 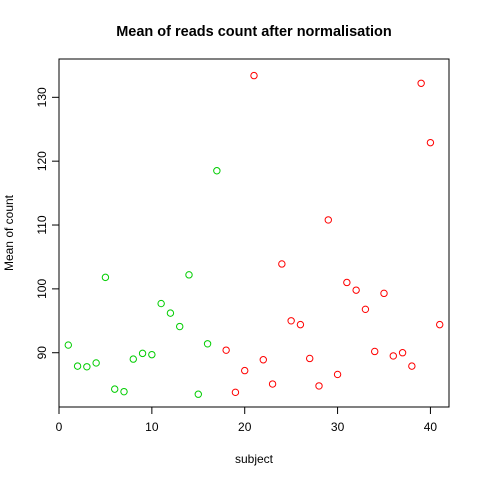 What do you see at coordinates (42, 224) in the screenshot?
I see `y-tick-label: 110` at bounding box center [42, 224].